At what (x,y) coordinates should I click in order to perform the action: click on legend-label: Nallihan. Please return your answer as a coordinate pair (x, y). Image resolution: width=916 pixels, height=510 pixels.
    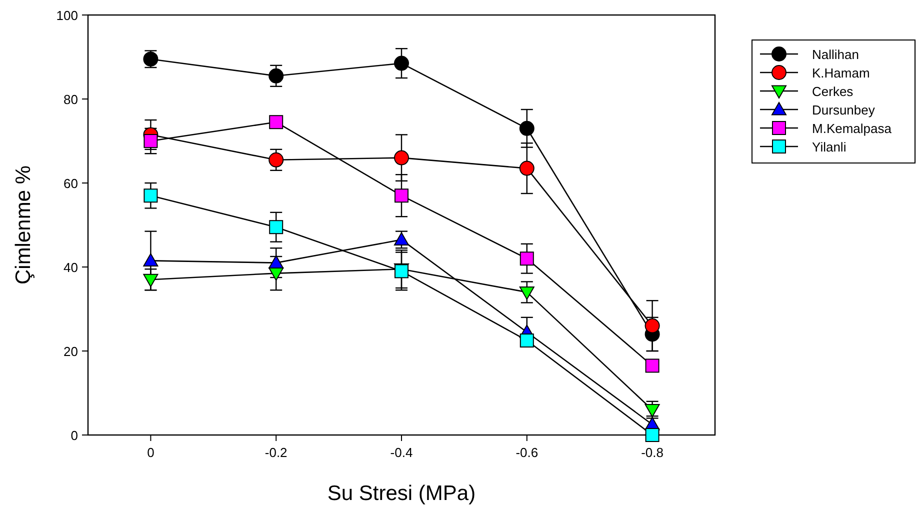
    Looking at the image, I should click on (835, 54).